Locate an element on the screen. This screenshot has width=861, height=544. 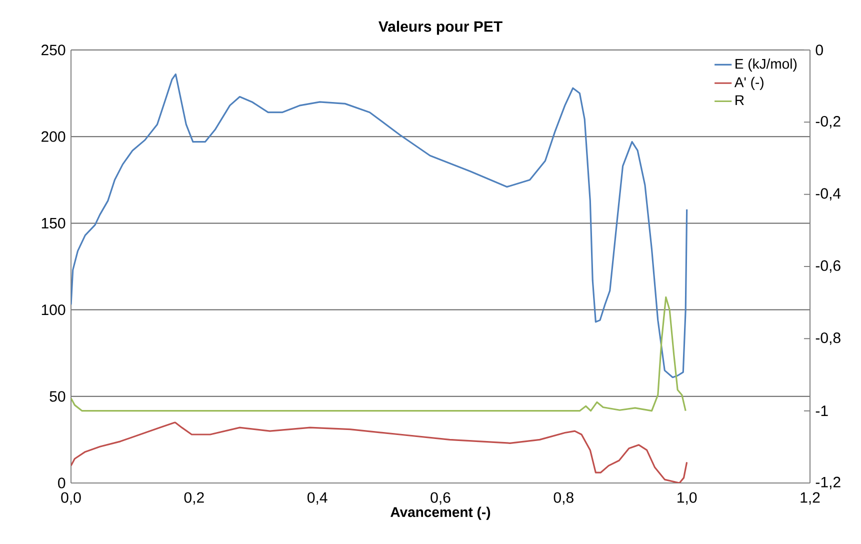
y2-tick-label: -1,2 is located at coordinates (828, 483).